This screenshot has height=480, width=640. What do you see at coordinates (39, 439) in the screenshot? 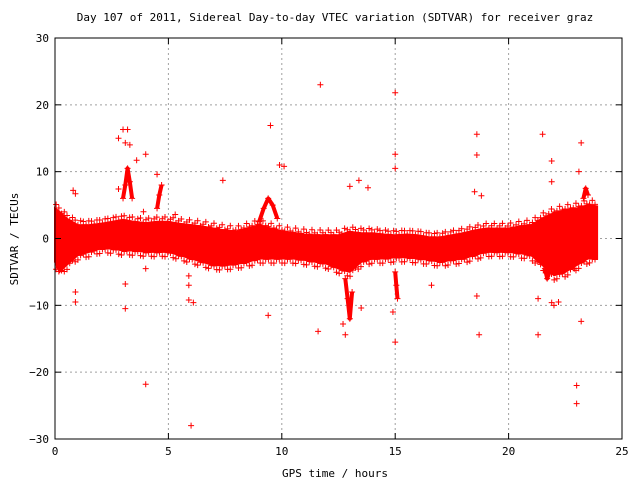
I see `y-tick-label: −30` at bounding box center [39, 439].